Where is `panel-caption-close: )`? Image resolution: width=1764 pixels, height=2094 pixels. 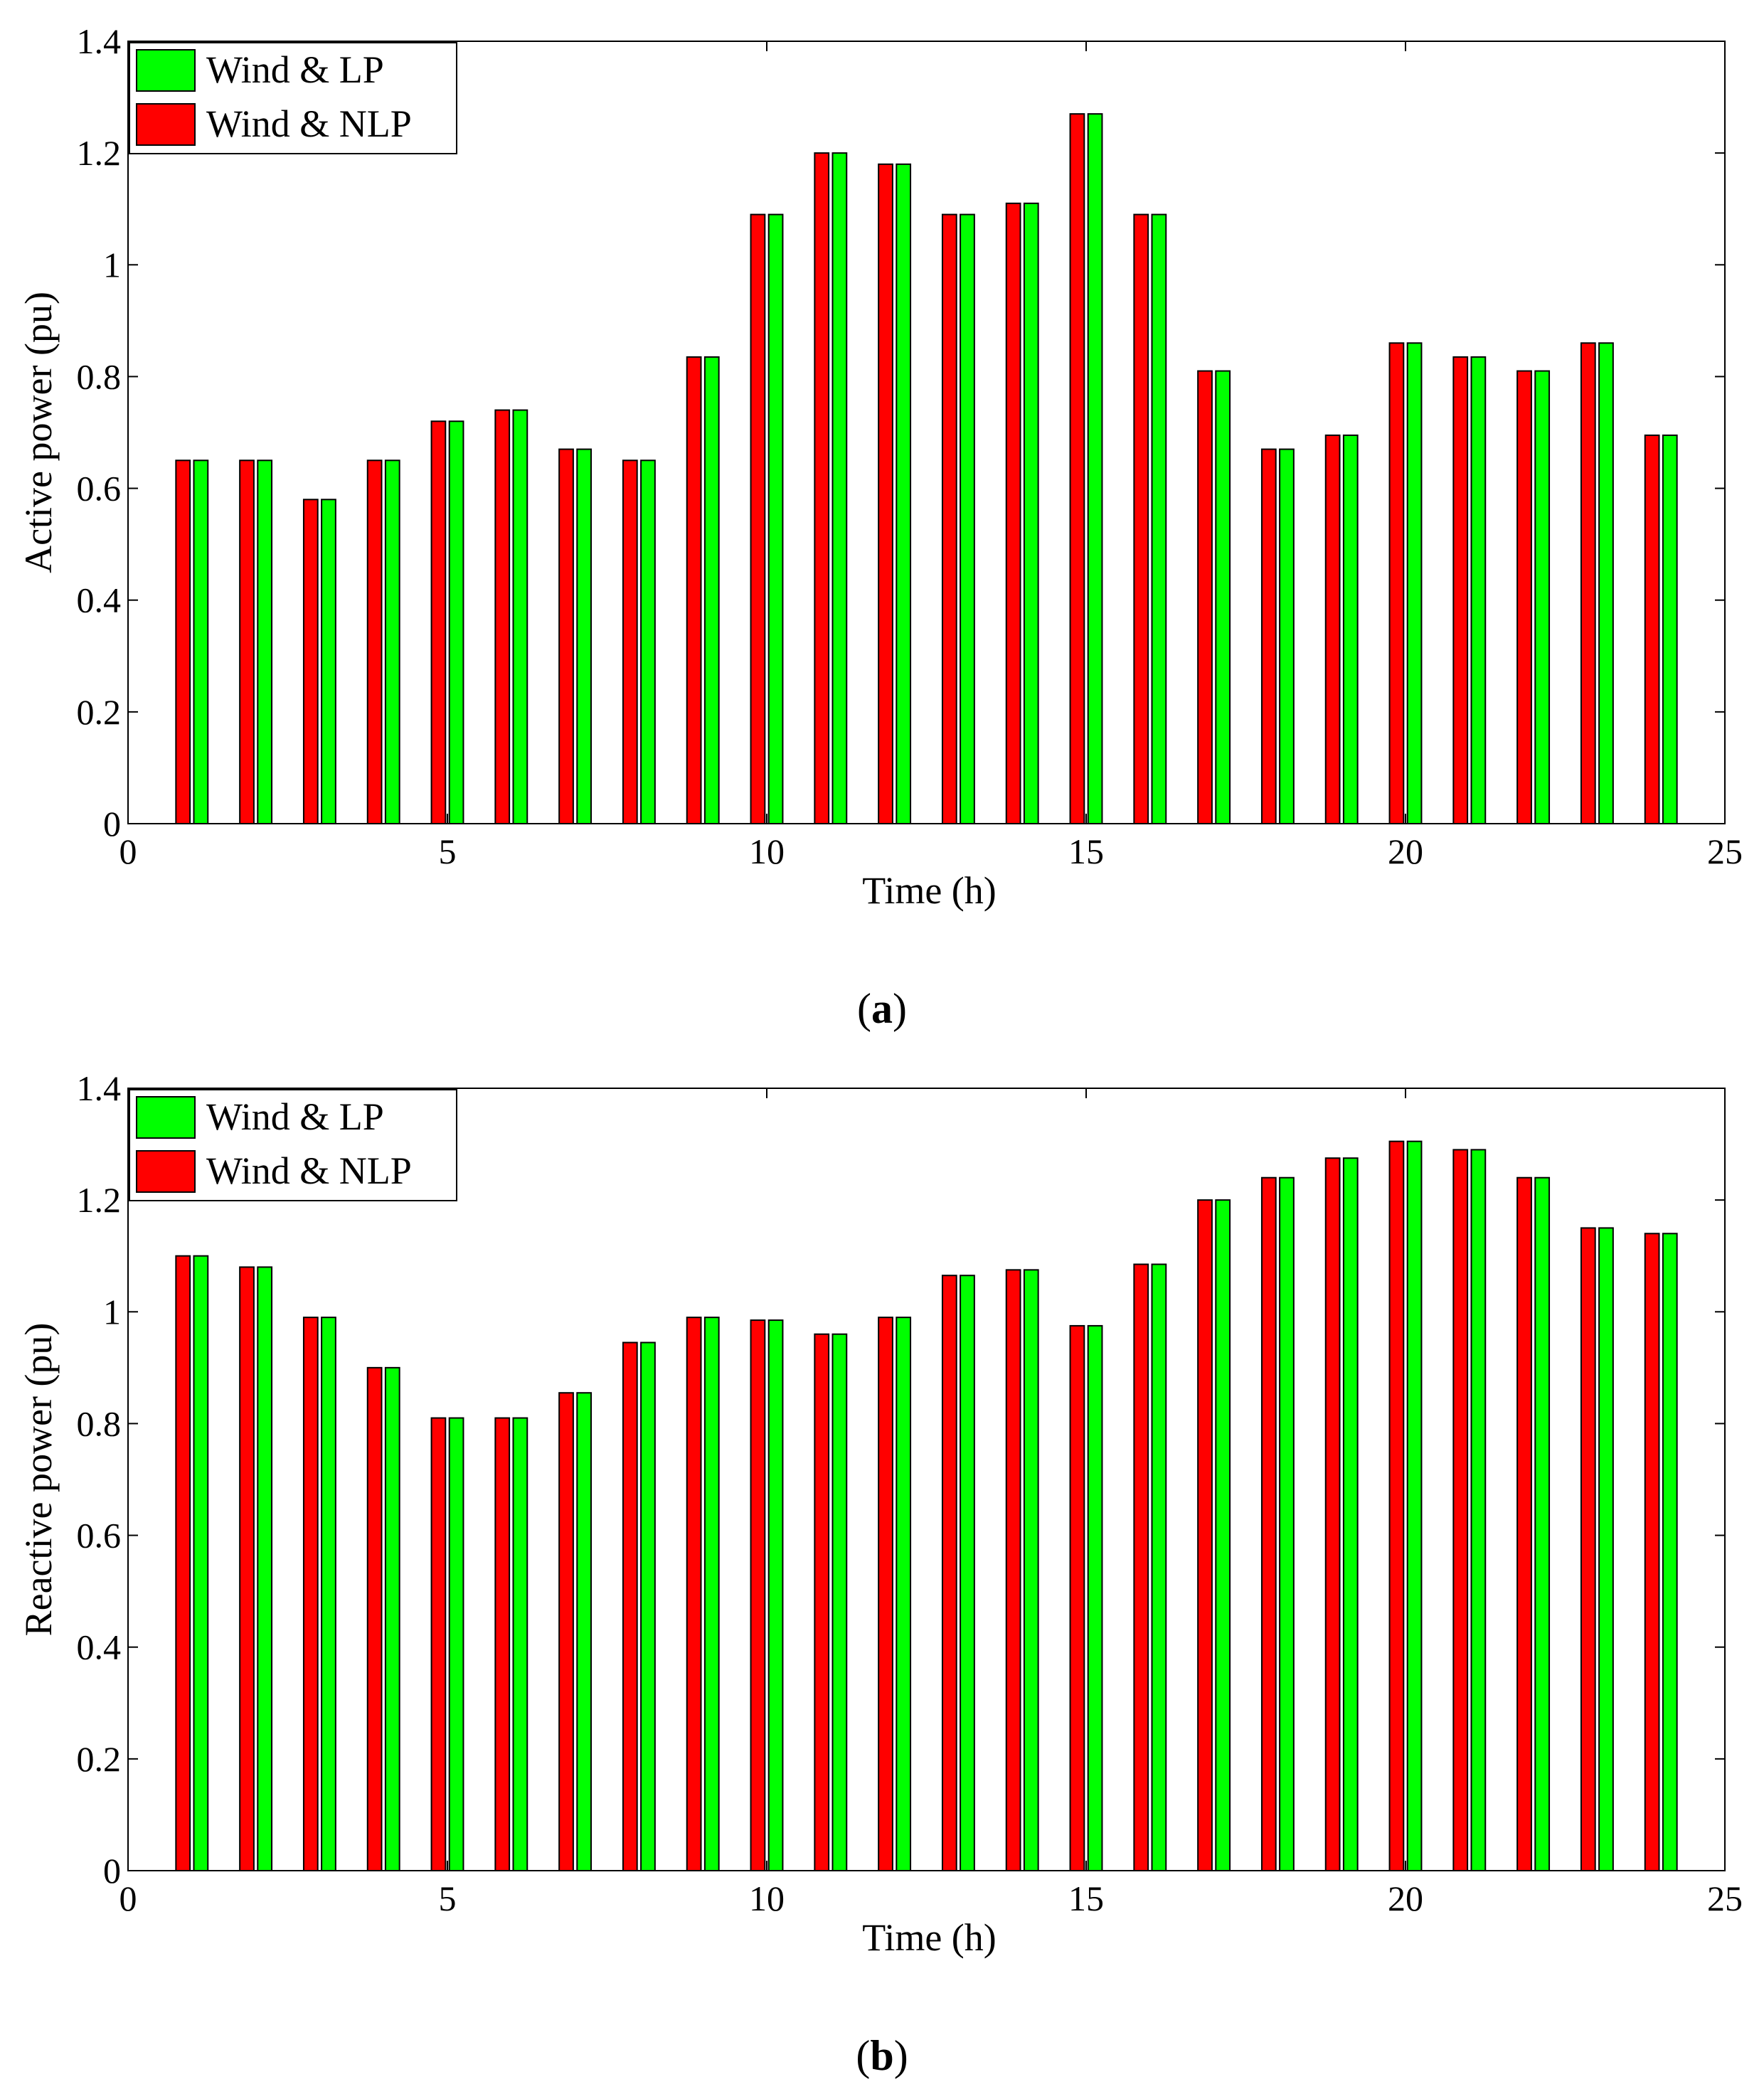
panel-caption-close: ) is located at coordinates (900, 1008).